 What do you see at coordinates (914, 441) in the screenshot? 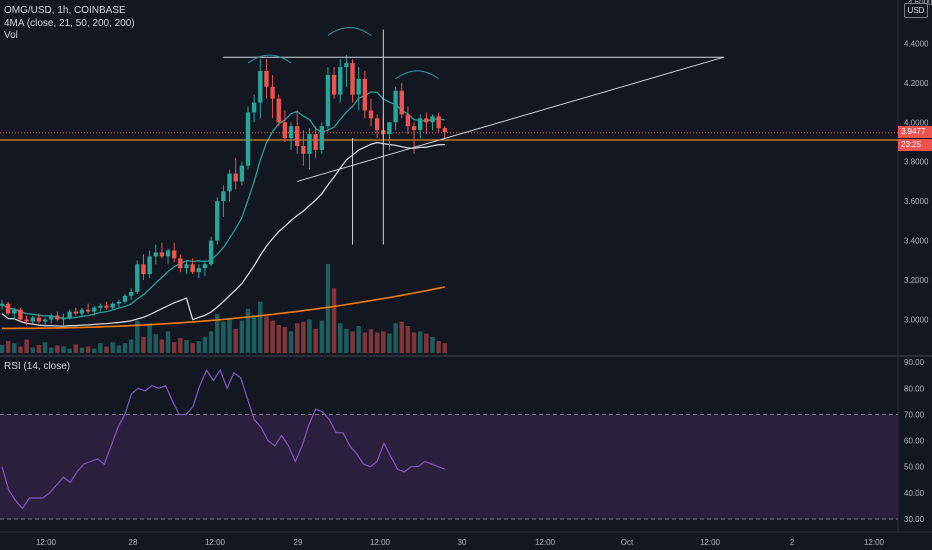
I see `rsi-axis-label: 60.00` at bounding box center [914, 441].